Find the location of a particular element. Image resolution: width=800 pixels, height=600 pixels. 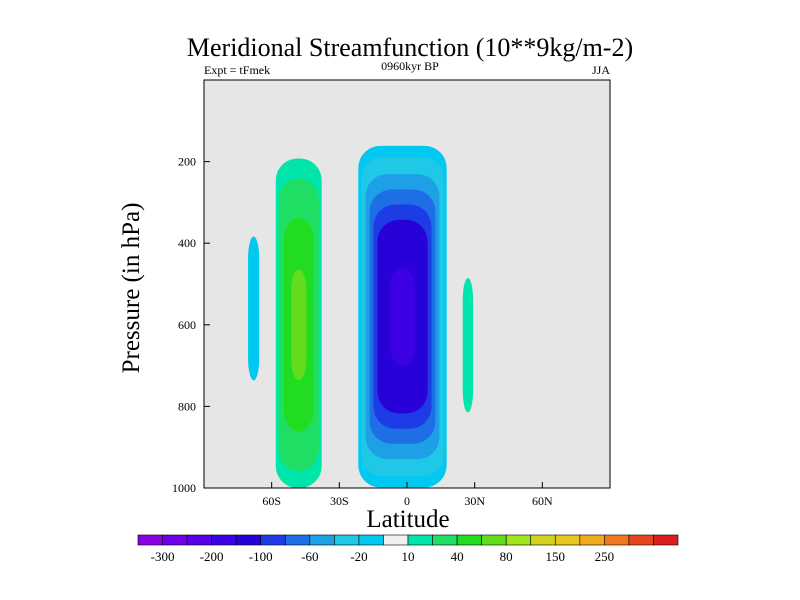

x-tick-label: 60S is located at coordinates (271, 501).